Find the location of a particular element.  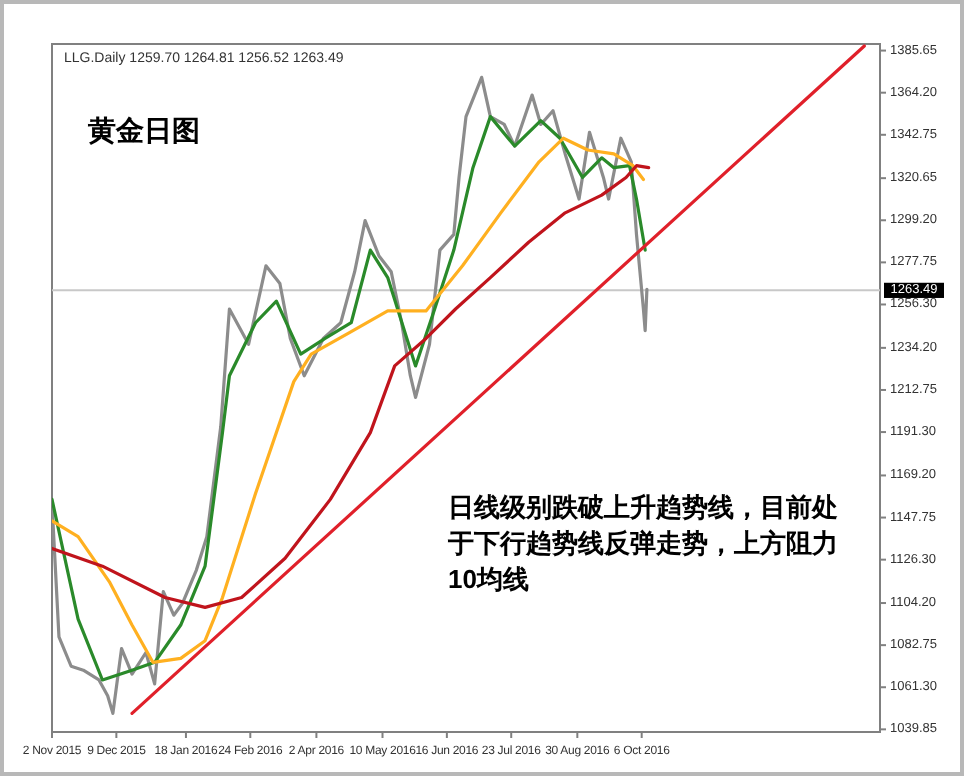

annotation: 日线级别跌破上升趋势线，目前处于下行趋势线反弹走势，上方阻力10均线 is located at coordinates (642, 543).